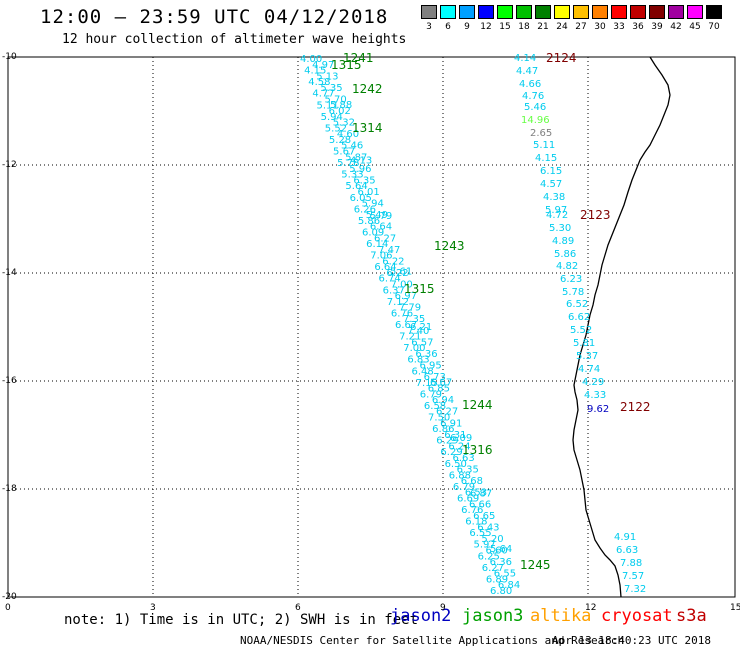 The height and width of the screenshot is (650, 740). What do you see at coordinates (579, 317) in the screenshot?
I see `wave-height-value: 6.62` at bounding box center [579, 317].